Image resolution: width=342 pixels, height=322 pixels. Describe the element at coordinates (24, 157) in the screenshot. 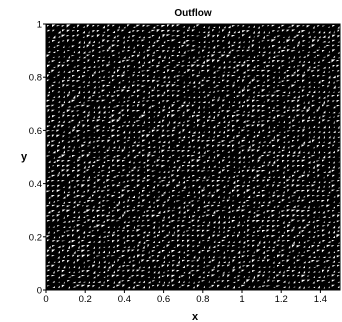

I see `y-axis-label: y` at that location.